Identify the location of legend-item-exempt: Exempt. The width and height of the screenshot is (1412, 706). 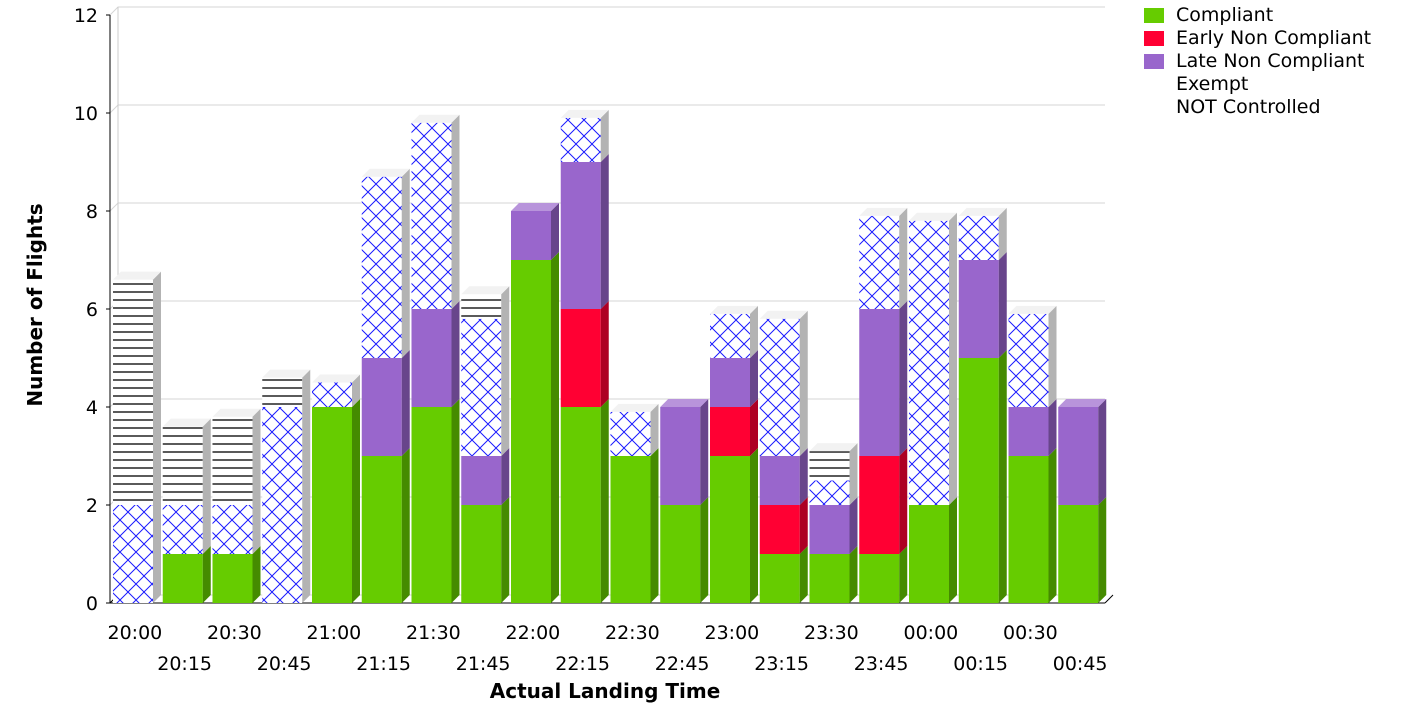
(1256, 84).